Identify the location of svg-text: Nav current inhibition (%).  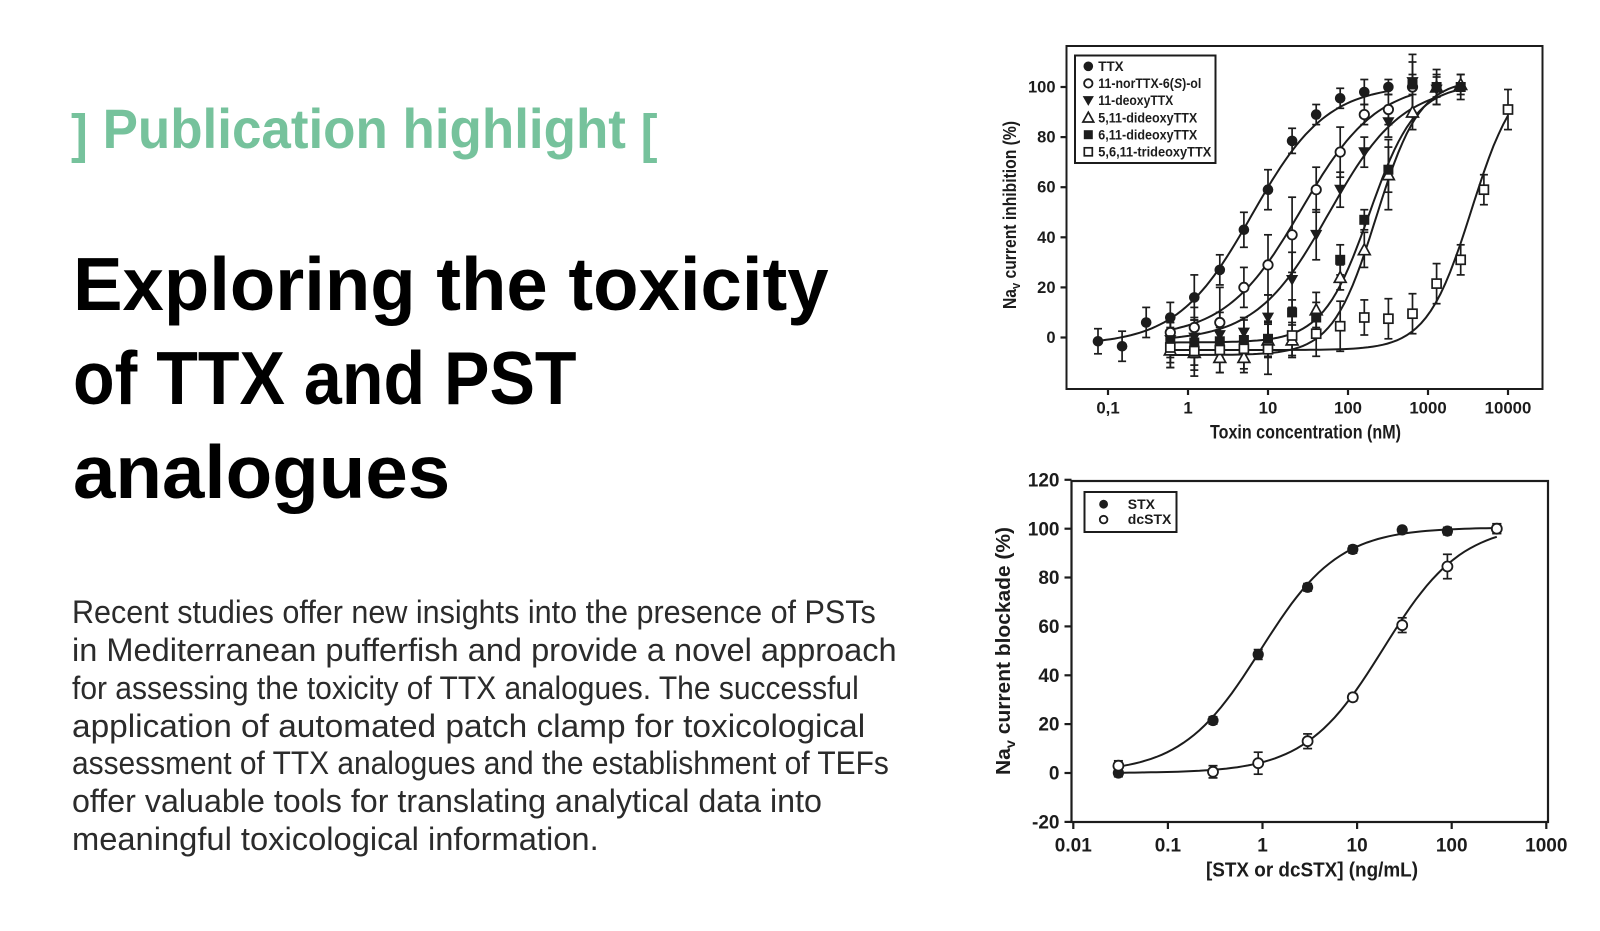
(1011, 215).